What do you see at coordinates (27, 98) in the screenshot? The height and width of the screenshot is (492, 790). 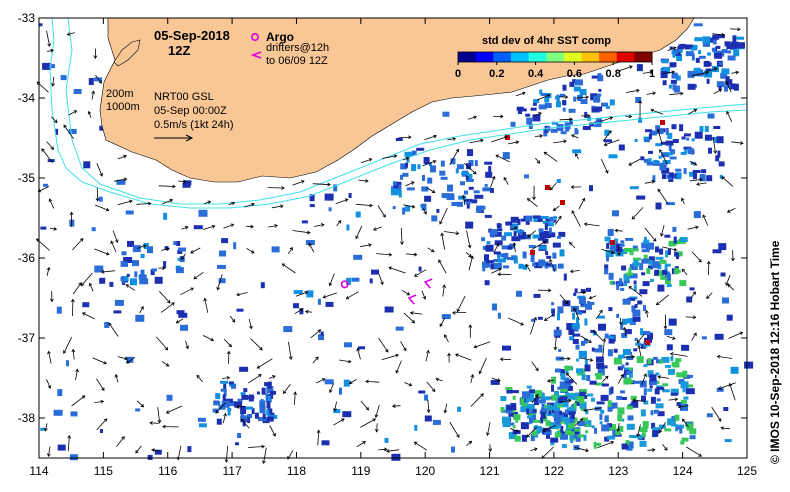 I see `y-tick-label: -34` at bounding box center [27, 98].